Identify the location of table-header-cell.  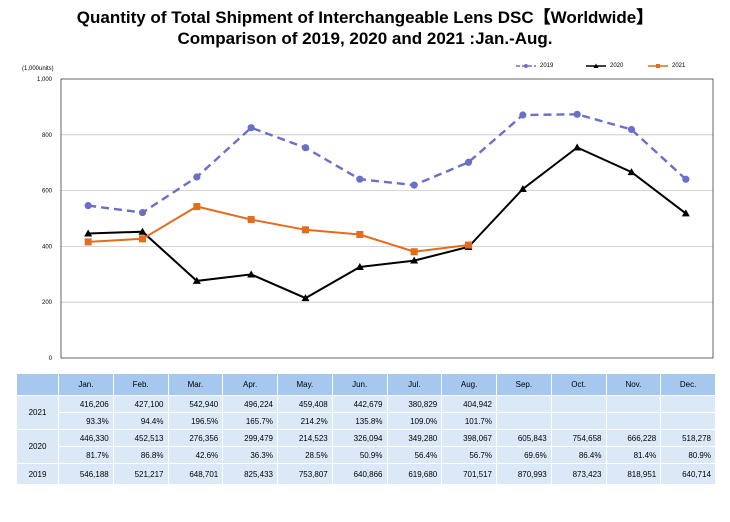
(37, 384).